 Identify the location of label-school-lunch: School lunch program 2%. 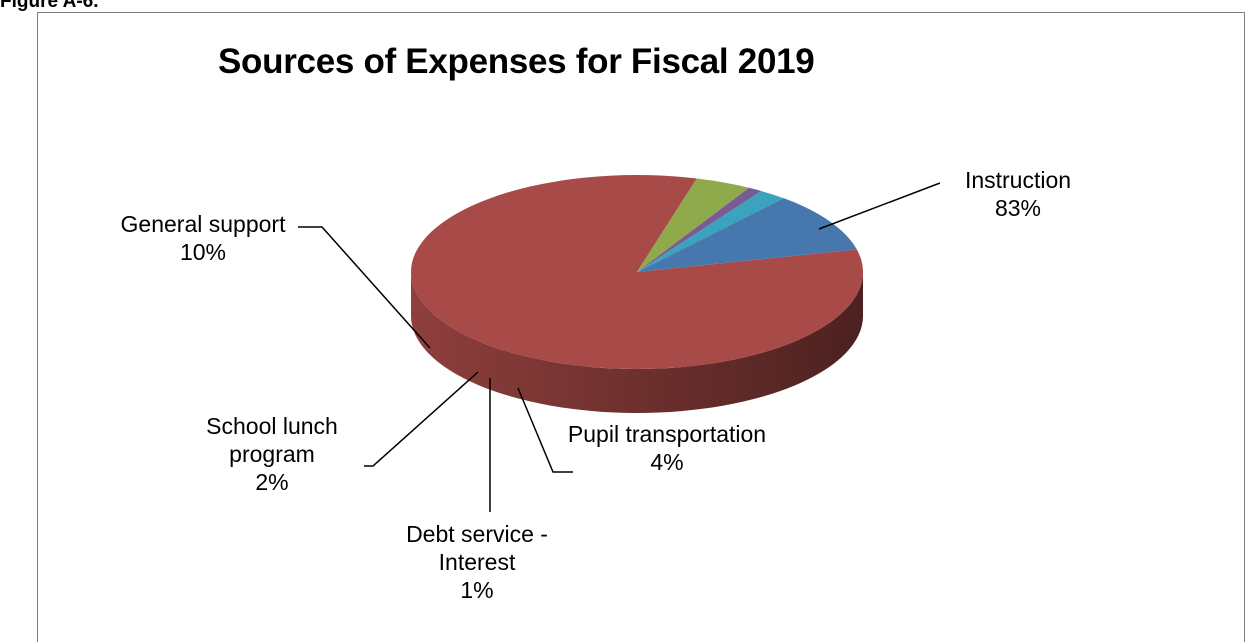
(272, 454).